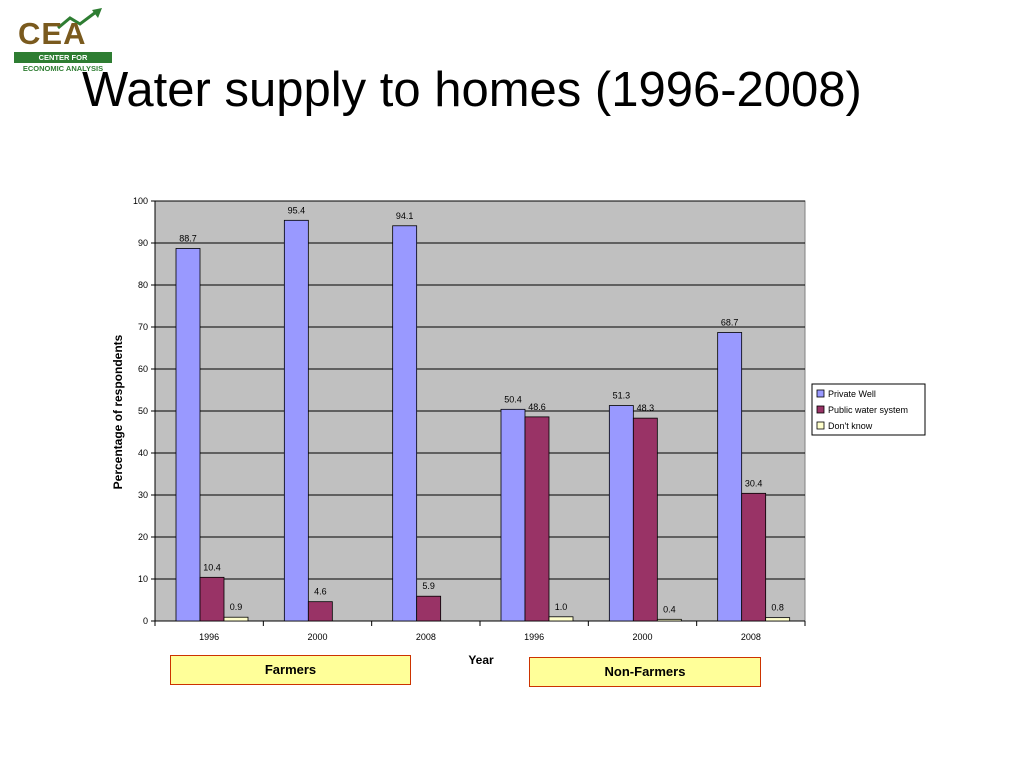 The height and width of the screenshot is (768, 1024). Describe the element at coordinates (236, 607) in the screenshot. I see `data-label: 0.9` at that location.